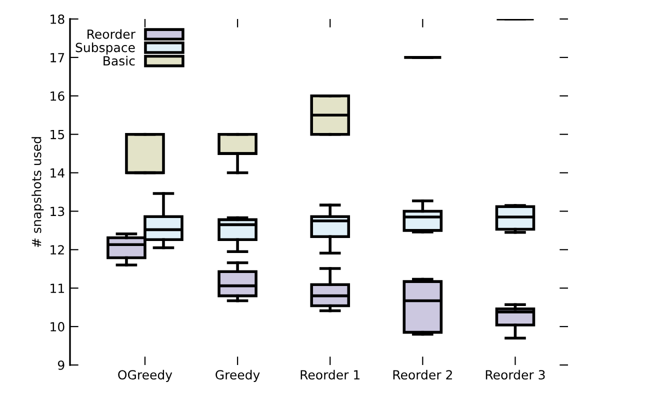 This screenshot has height=399, width=664. I want to click on y-tick-label: 10, so click(57, 327).